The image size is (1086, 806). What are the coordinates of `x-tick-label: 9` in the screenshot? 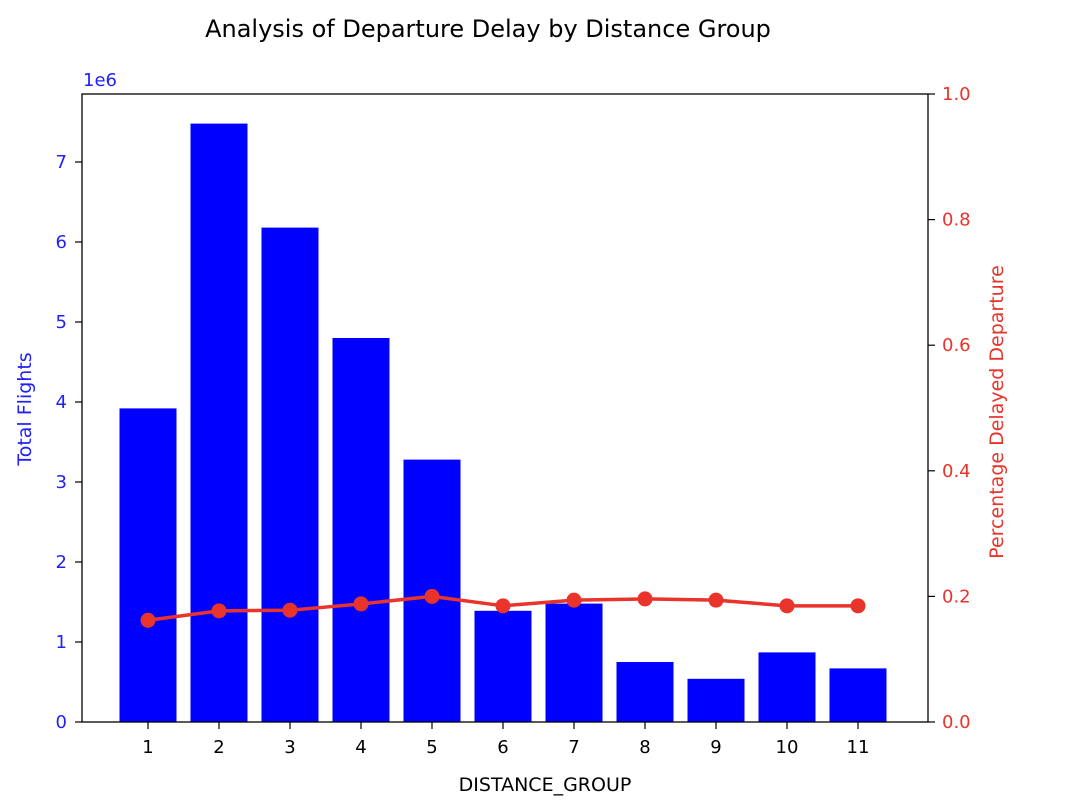 It's located at (715, 747).